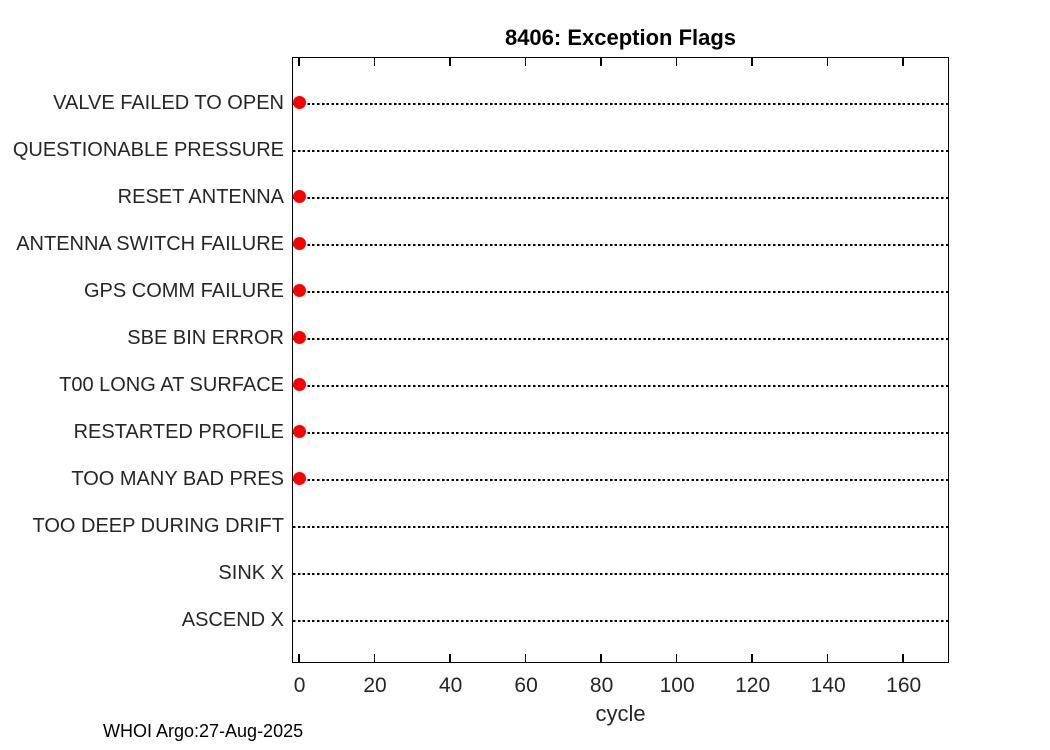 Image resolution: width=1050 pixels, height=750 pixels. I want to click on y-tick-label: SINK X, so click(251, 573).